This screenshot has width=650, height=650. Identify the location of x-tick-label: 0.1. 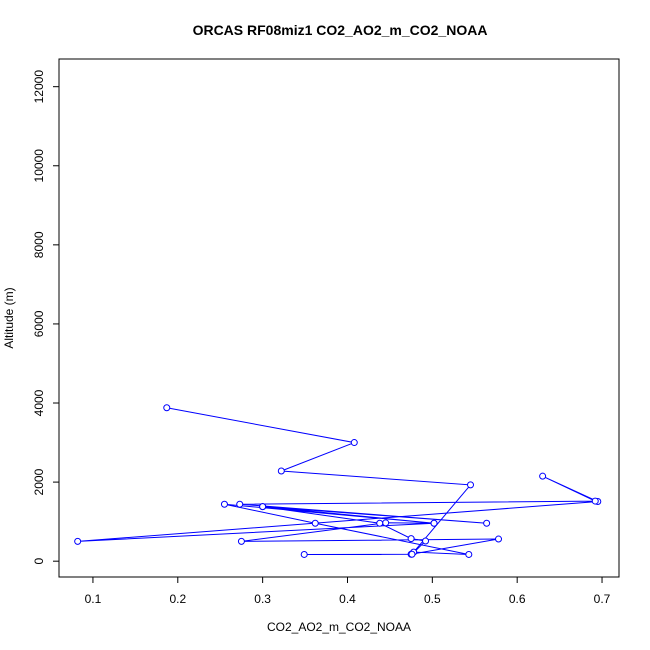
(93, 599).